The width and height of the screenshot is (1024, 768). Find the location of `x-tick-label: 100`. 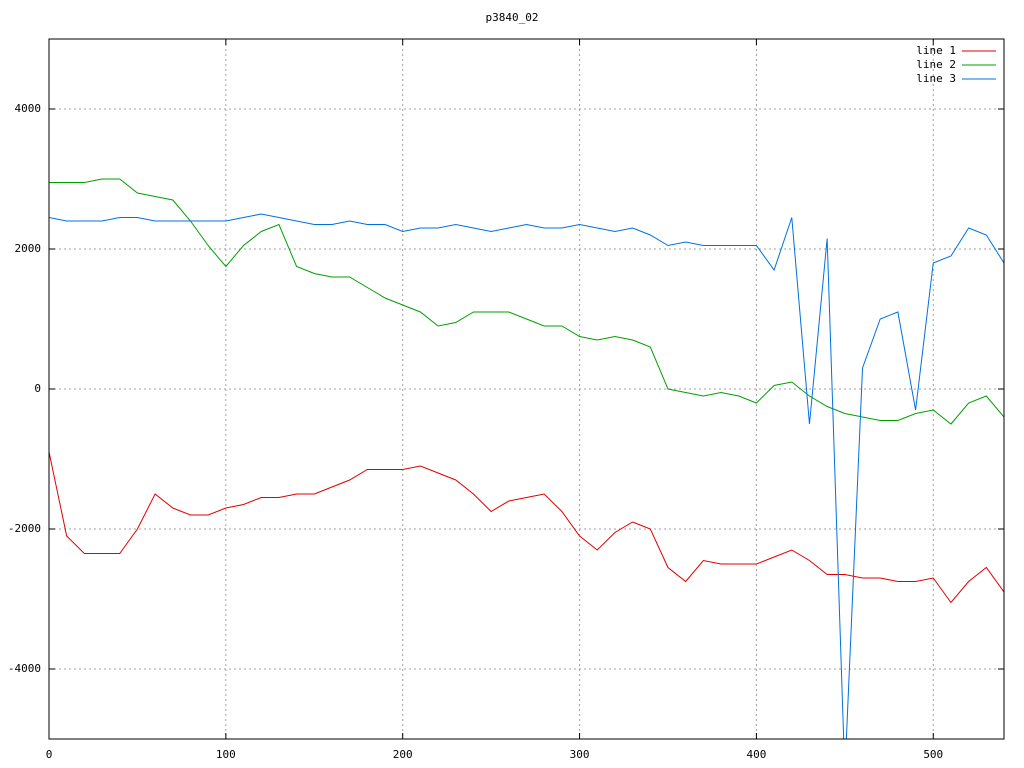

x-tick-label: 100 is located at coordinates (226, 754).